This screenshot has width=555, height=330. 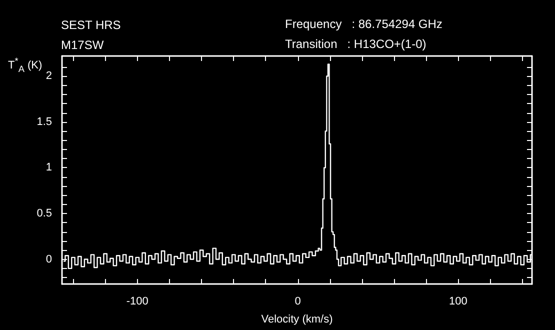 I want to click on y-tick-label: 0.5, so click(x=44, y=213).